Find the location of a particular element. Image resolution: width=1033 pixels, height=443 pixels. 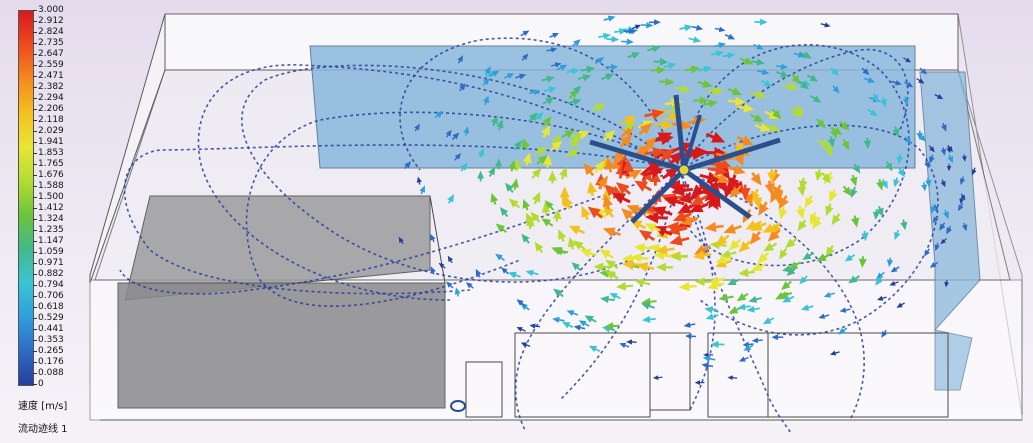

ceiling-fan is located at coordinates (685, 159).